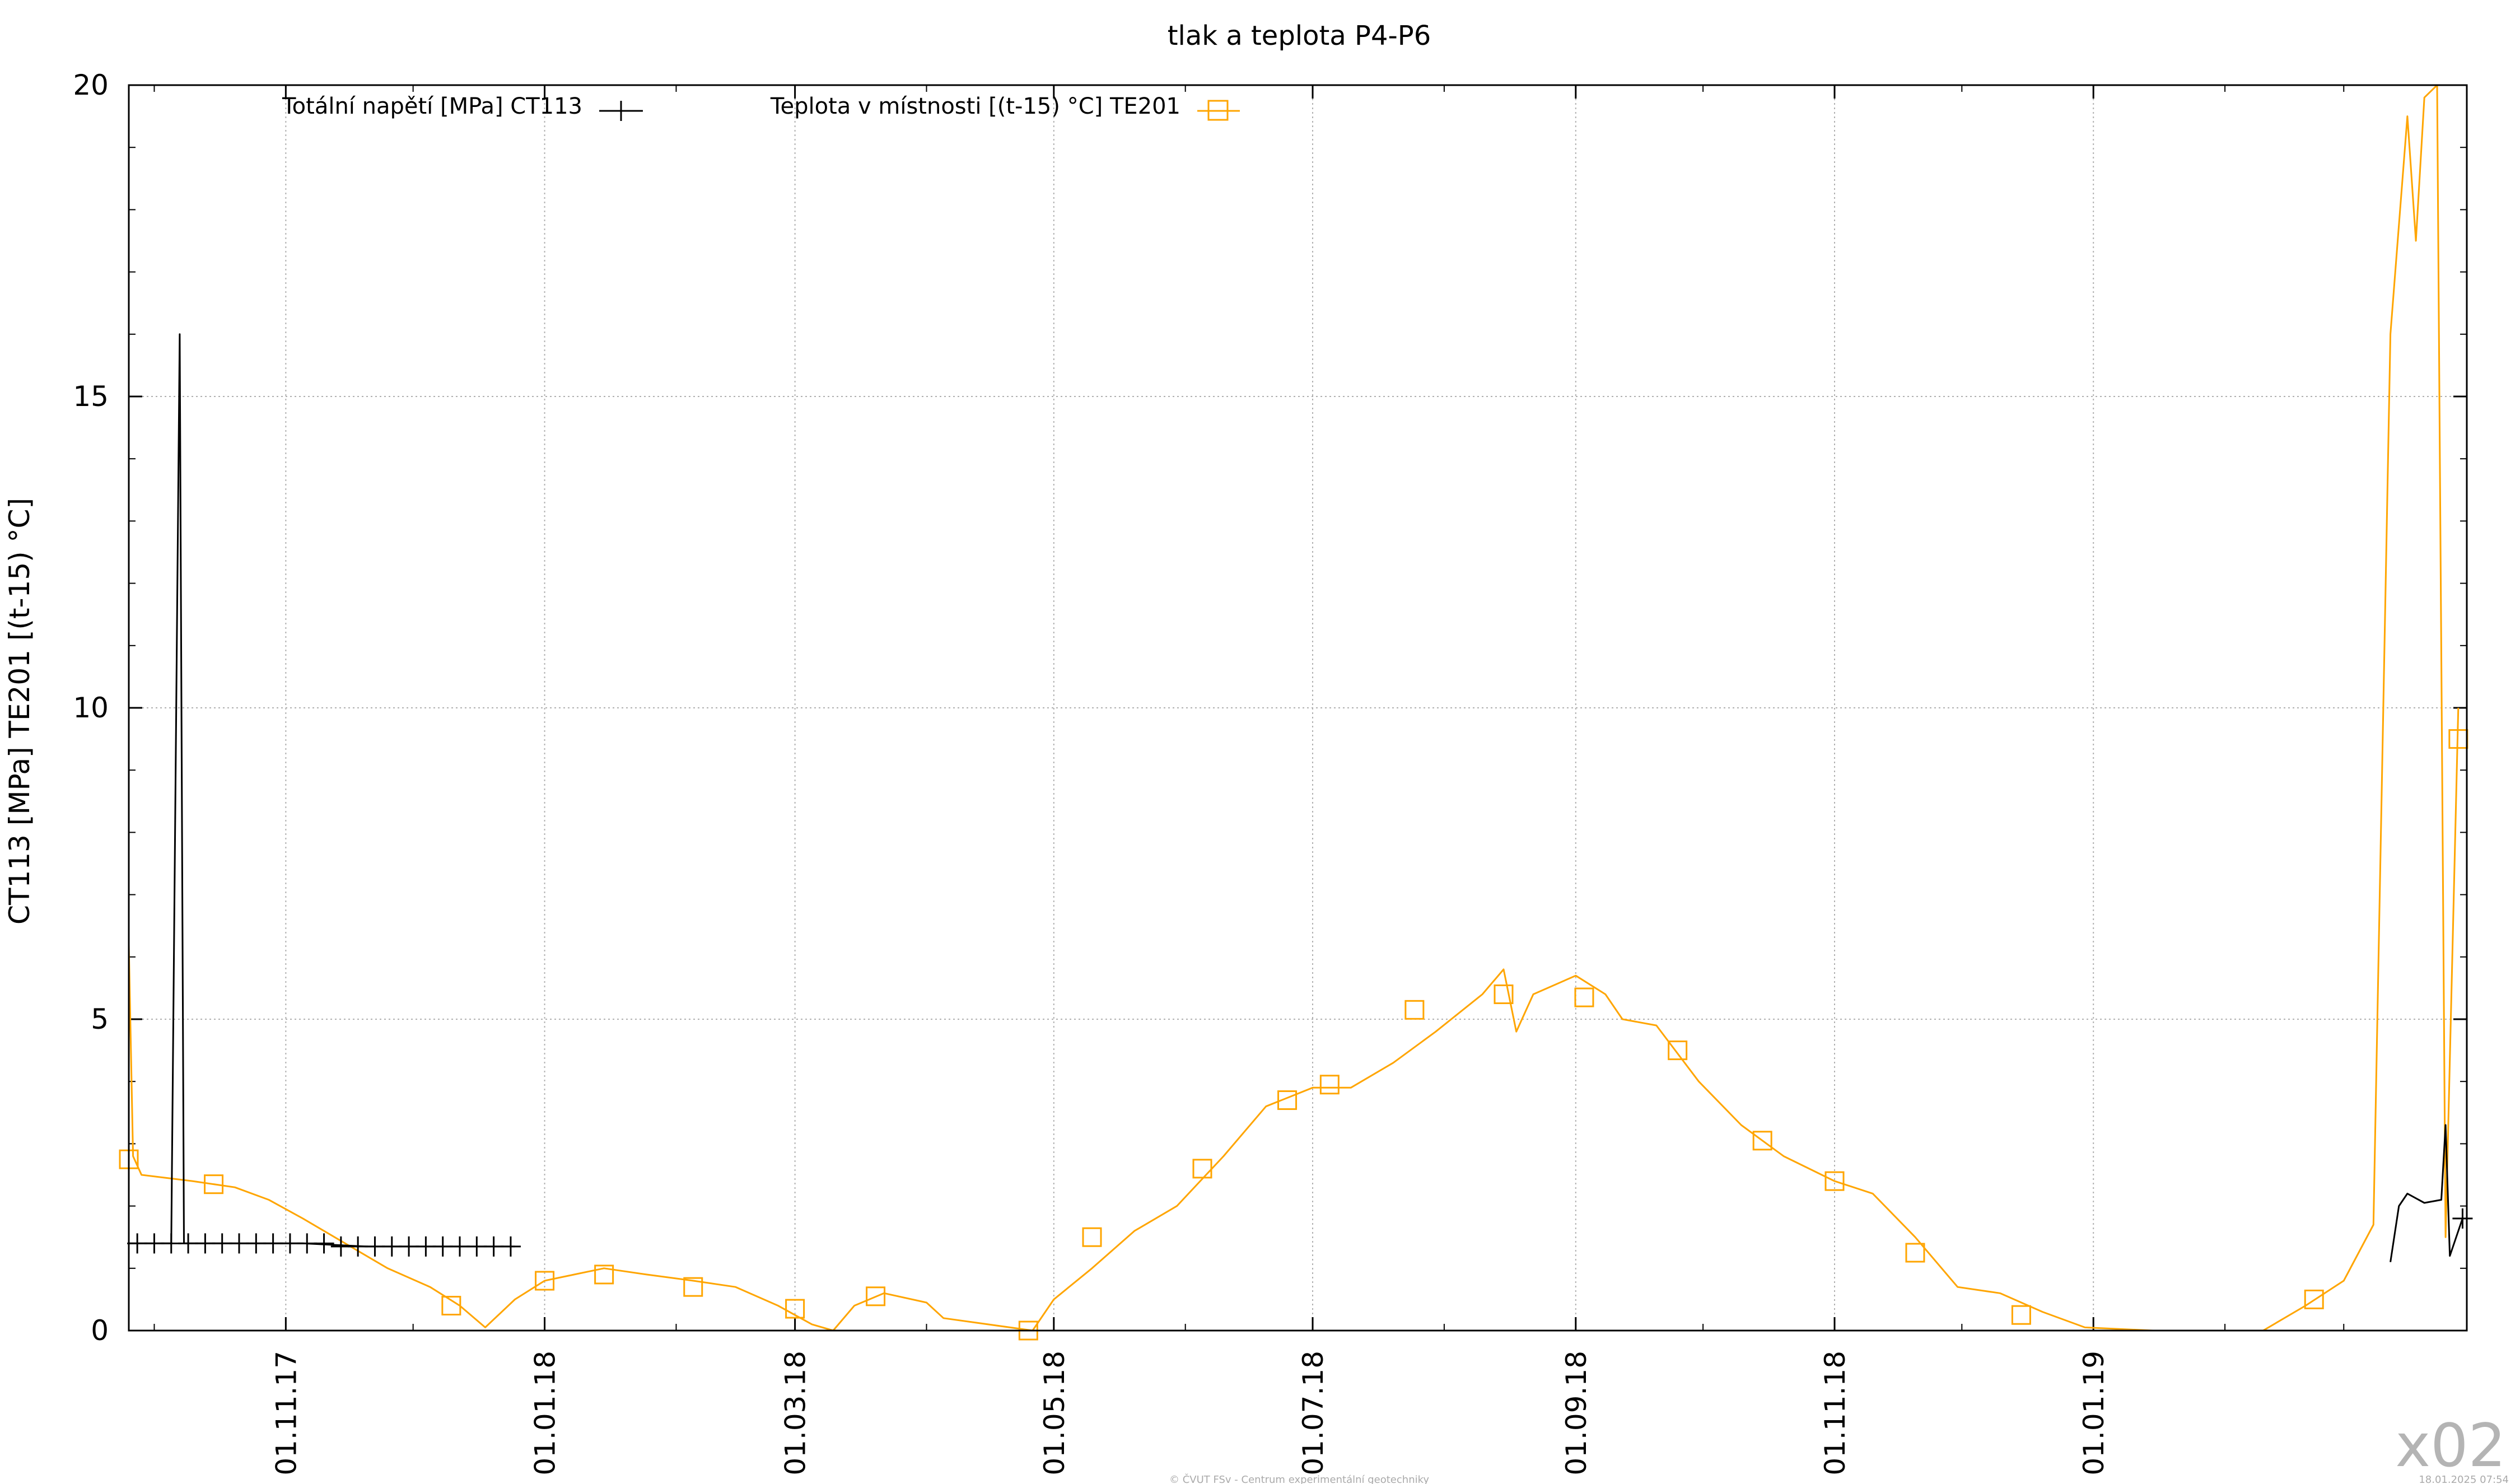 This screenshot has width=2520, height=1484. Describe the element at coordinates (91, 708) in the screenshot. I see `y-tick-label: 10` at that location.